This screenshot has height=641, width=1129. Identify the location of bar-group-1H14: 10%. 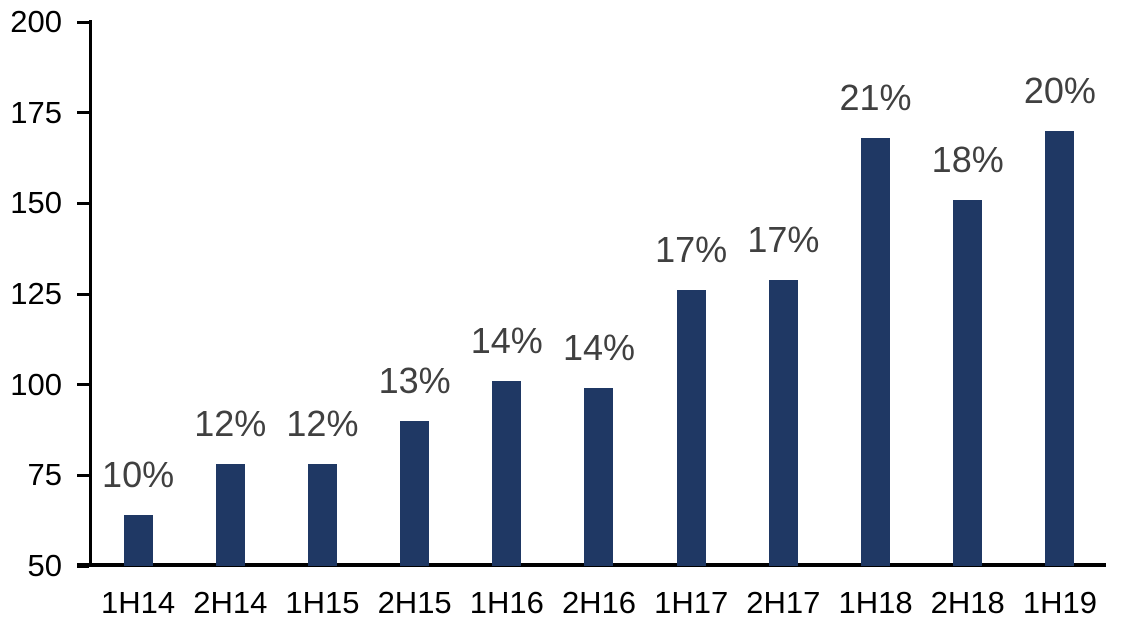
(138, 294).